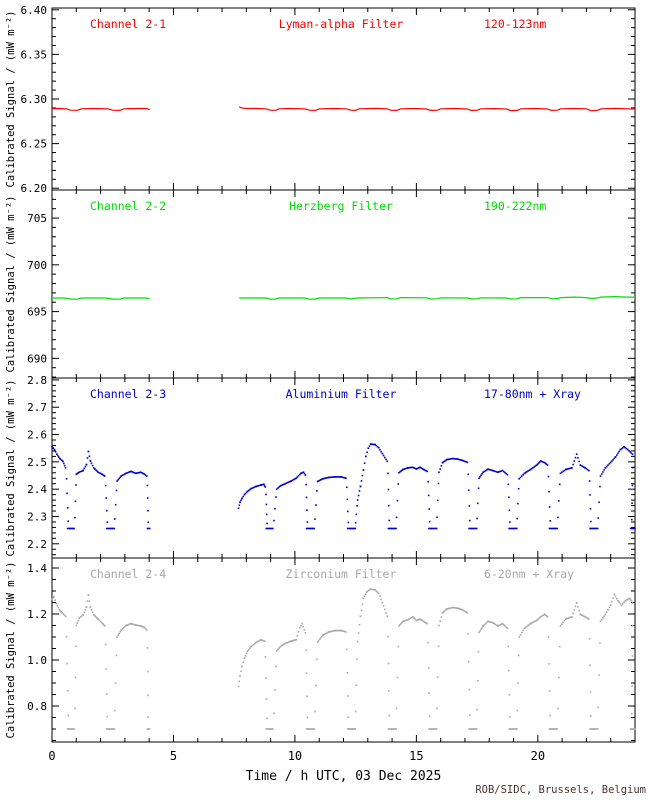 Image resolution: width=650 pixels, height=800 pixels. Describe the element at coordinates (173, 756) in the screenshot. I see `x-tick-label: 5` at that location.